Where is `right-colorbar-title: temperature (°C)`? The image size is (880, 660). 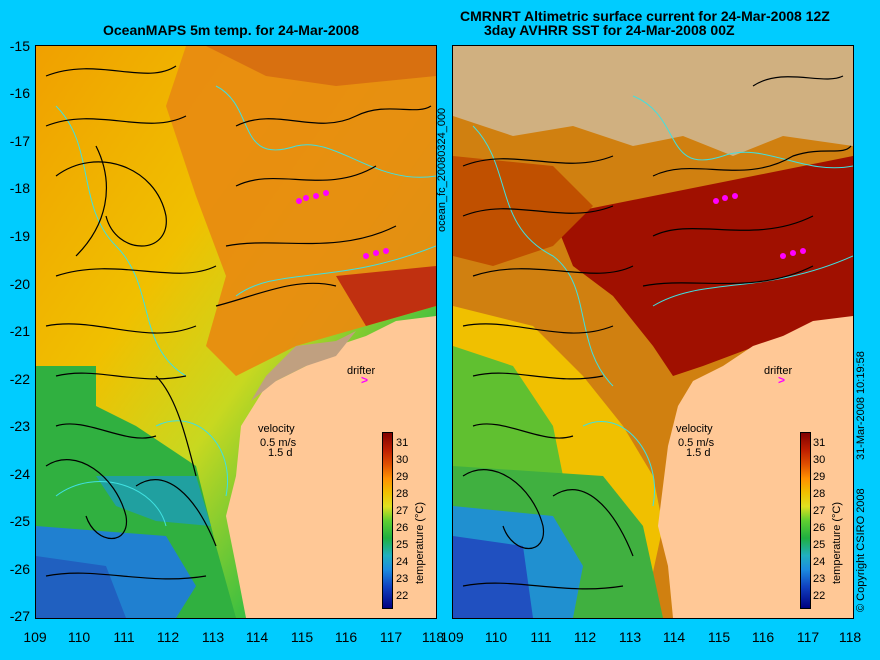 right-colorbar-title: temperature (°C) is located at coordinates (837, 542).